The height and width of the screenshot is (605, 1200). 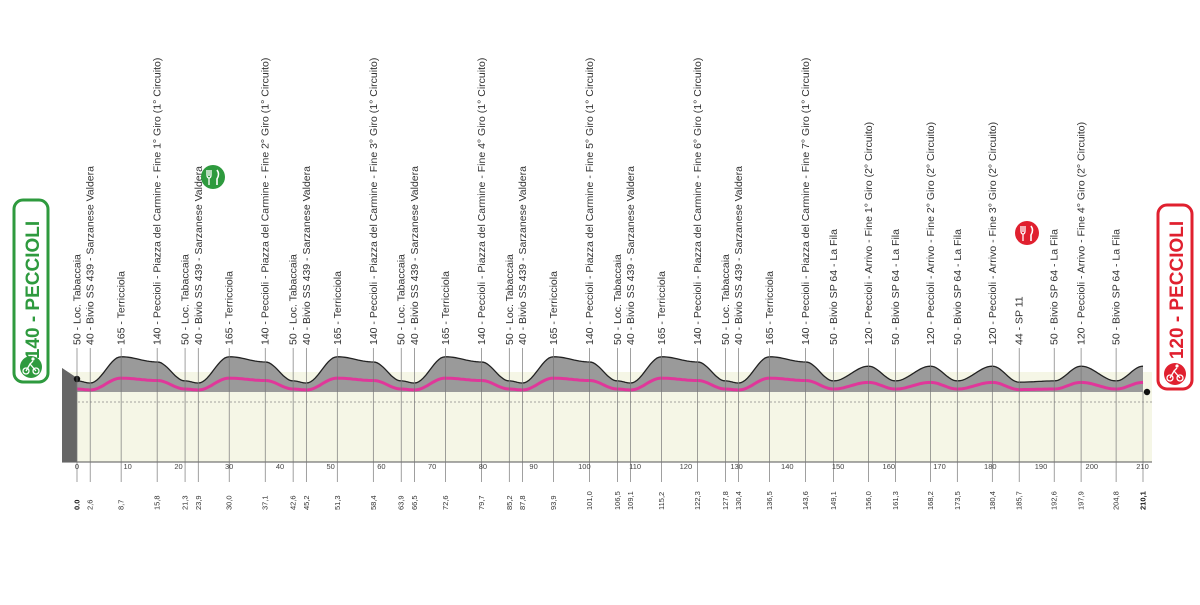 I want to click on waypoint-km-label: 161,3, so click(x=895, y=500).